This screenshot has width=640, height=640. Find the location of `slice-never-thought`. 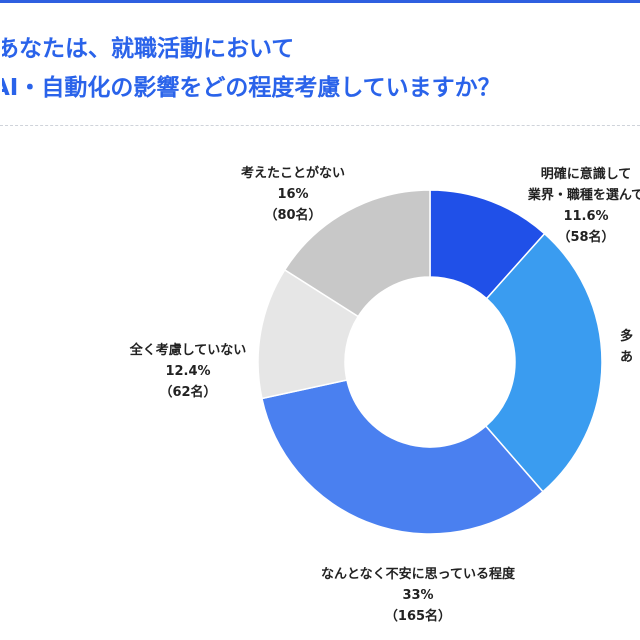

slice-never-thought is located at coordinates (357, 253).